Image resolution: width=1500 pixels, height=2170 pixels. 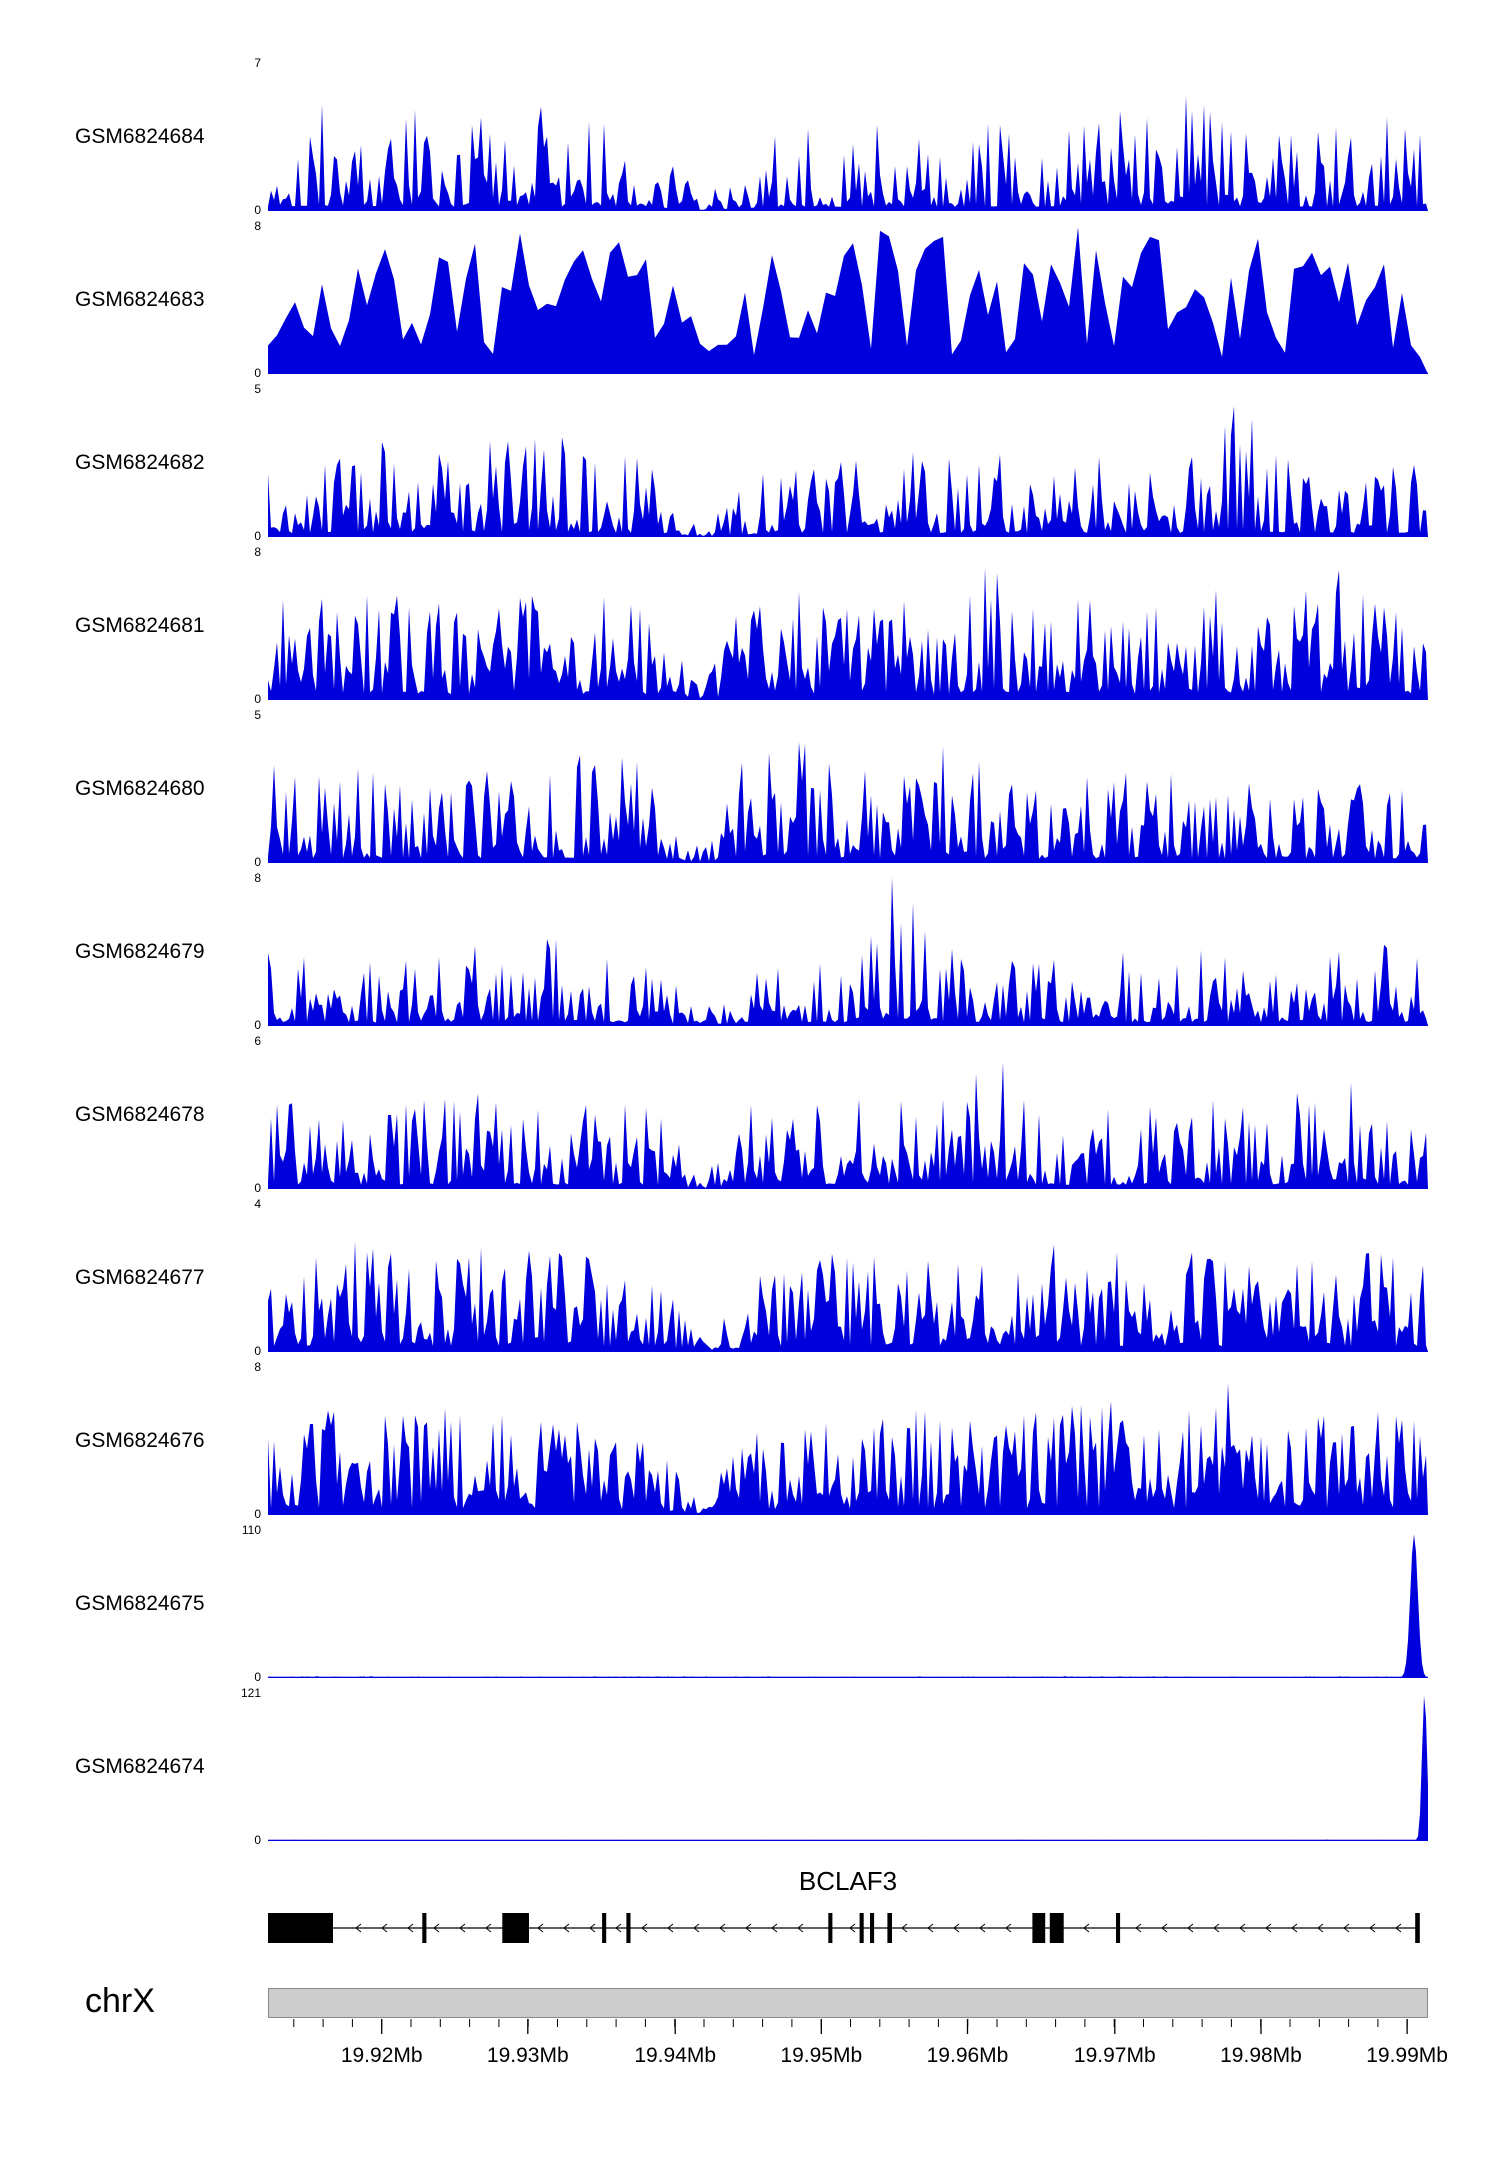 I want to click on track-sample-label: GSM6824679, so click(x=140, y=951).